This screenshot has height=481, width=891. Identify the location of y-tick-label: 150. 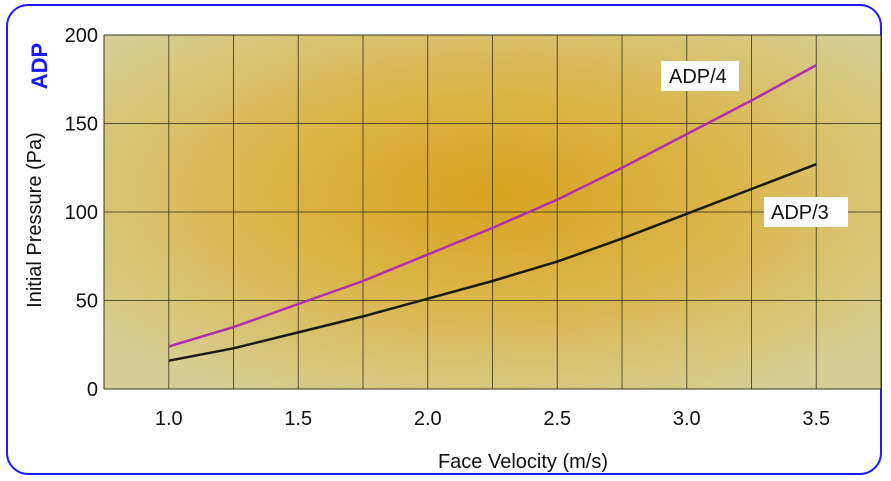
(81, 125).